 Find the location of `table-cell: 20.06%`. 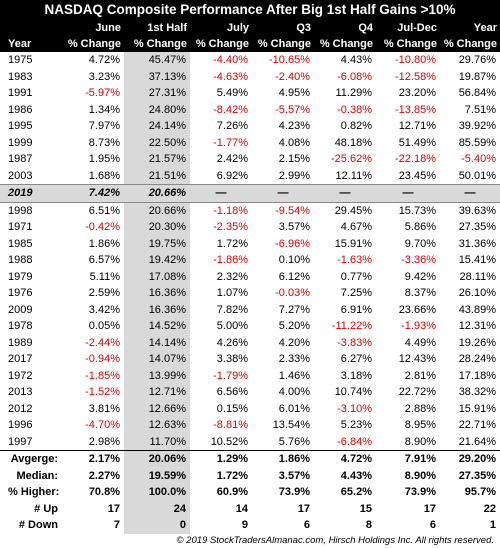

table-cell: 20.06% is located at coordinates (157, 459).